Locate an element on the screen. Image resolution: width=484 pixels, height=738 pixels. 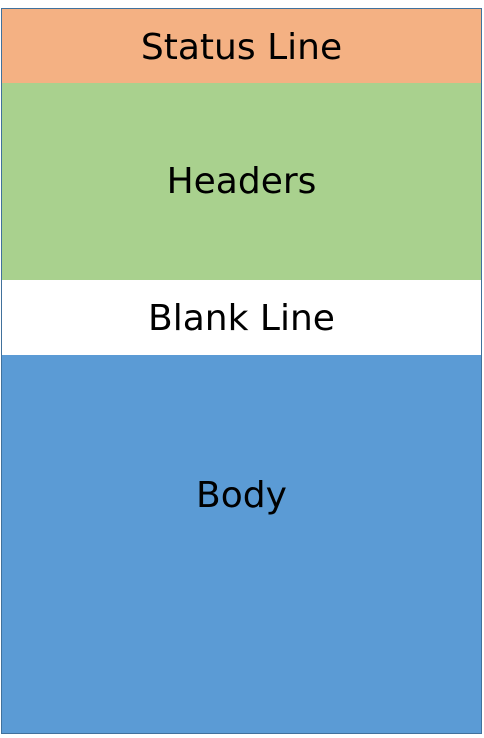
blank-line-section: Blank Line is located at coordinates (241, 317).